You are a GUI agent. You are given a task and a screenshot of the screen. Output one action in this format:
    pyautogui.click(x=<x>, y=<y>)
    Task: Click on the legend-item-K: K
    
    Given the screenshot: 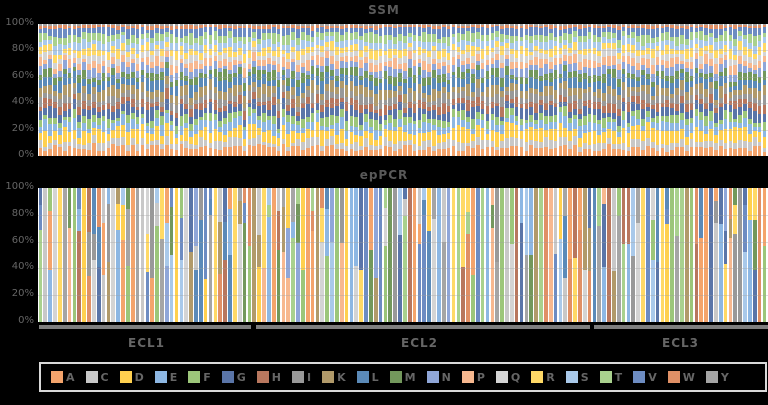 What is the action you would take?
    pyautogui.click(x=334, y=377)
    